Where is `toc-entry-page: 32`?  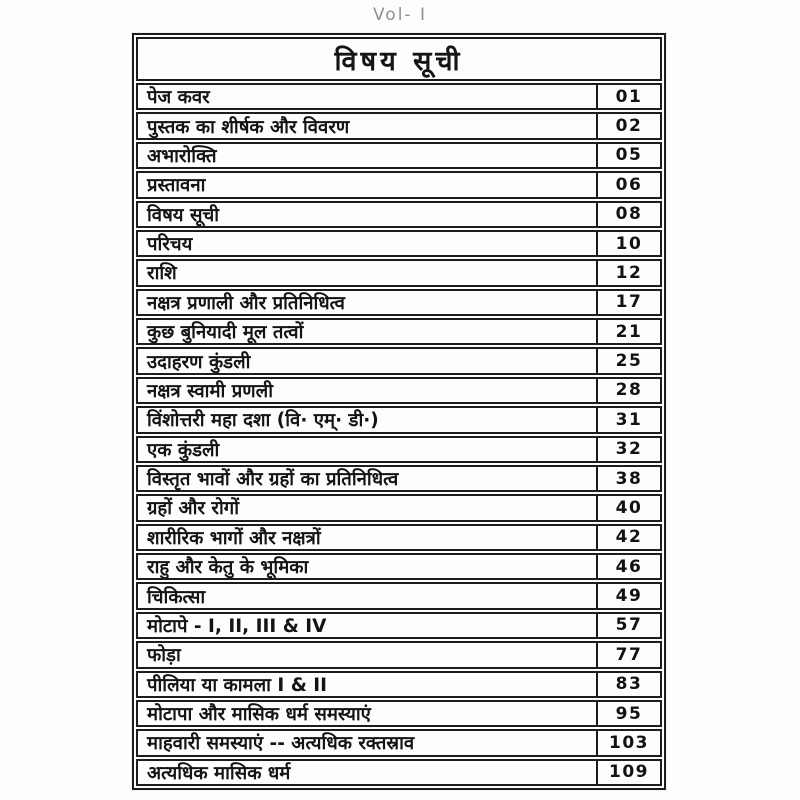 toc-entry-page: 32 is located at coordinates (628, 449).